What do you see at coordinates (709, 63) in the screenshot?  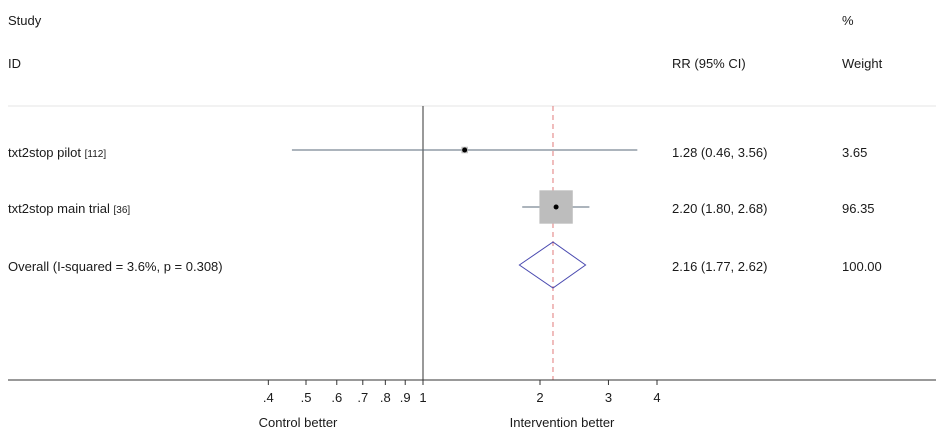 I see `header-effect: RR (95% CI)` at bounding box center [709, 63].